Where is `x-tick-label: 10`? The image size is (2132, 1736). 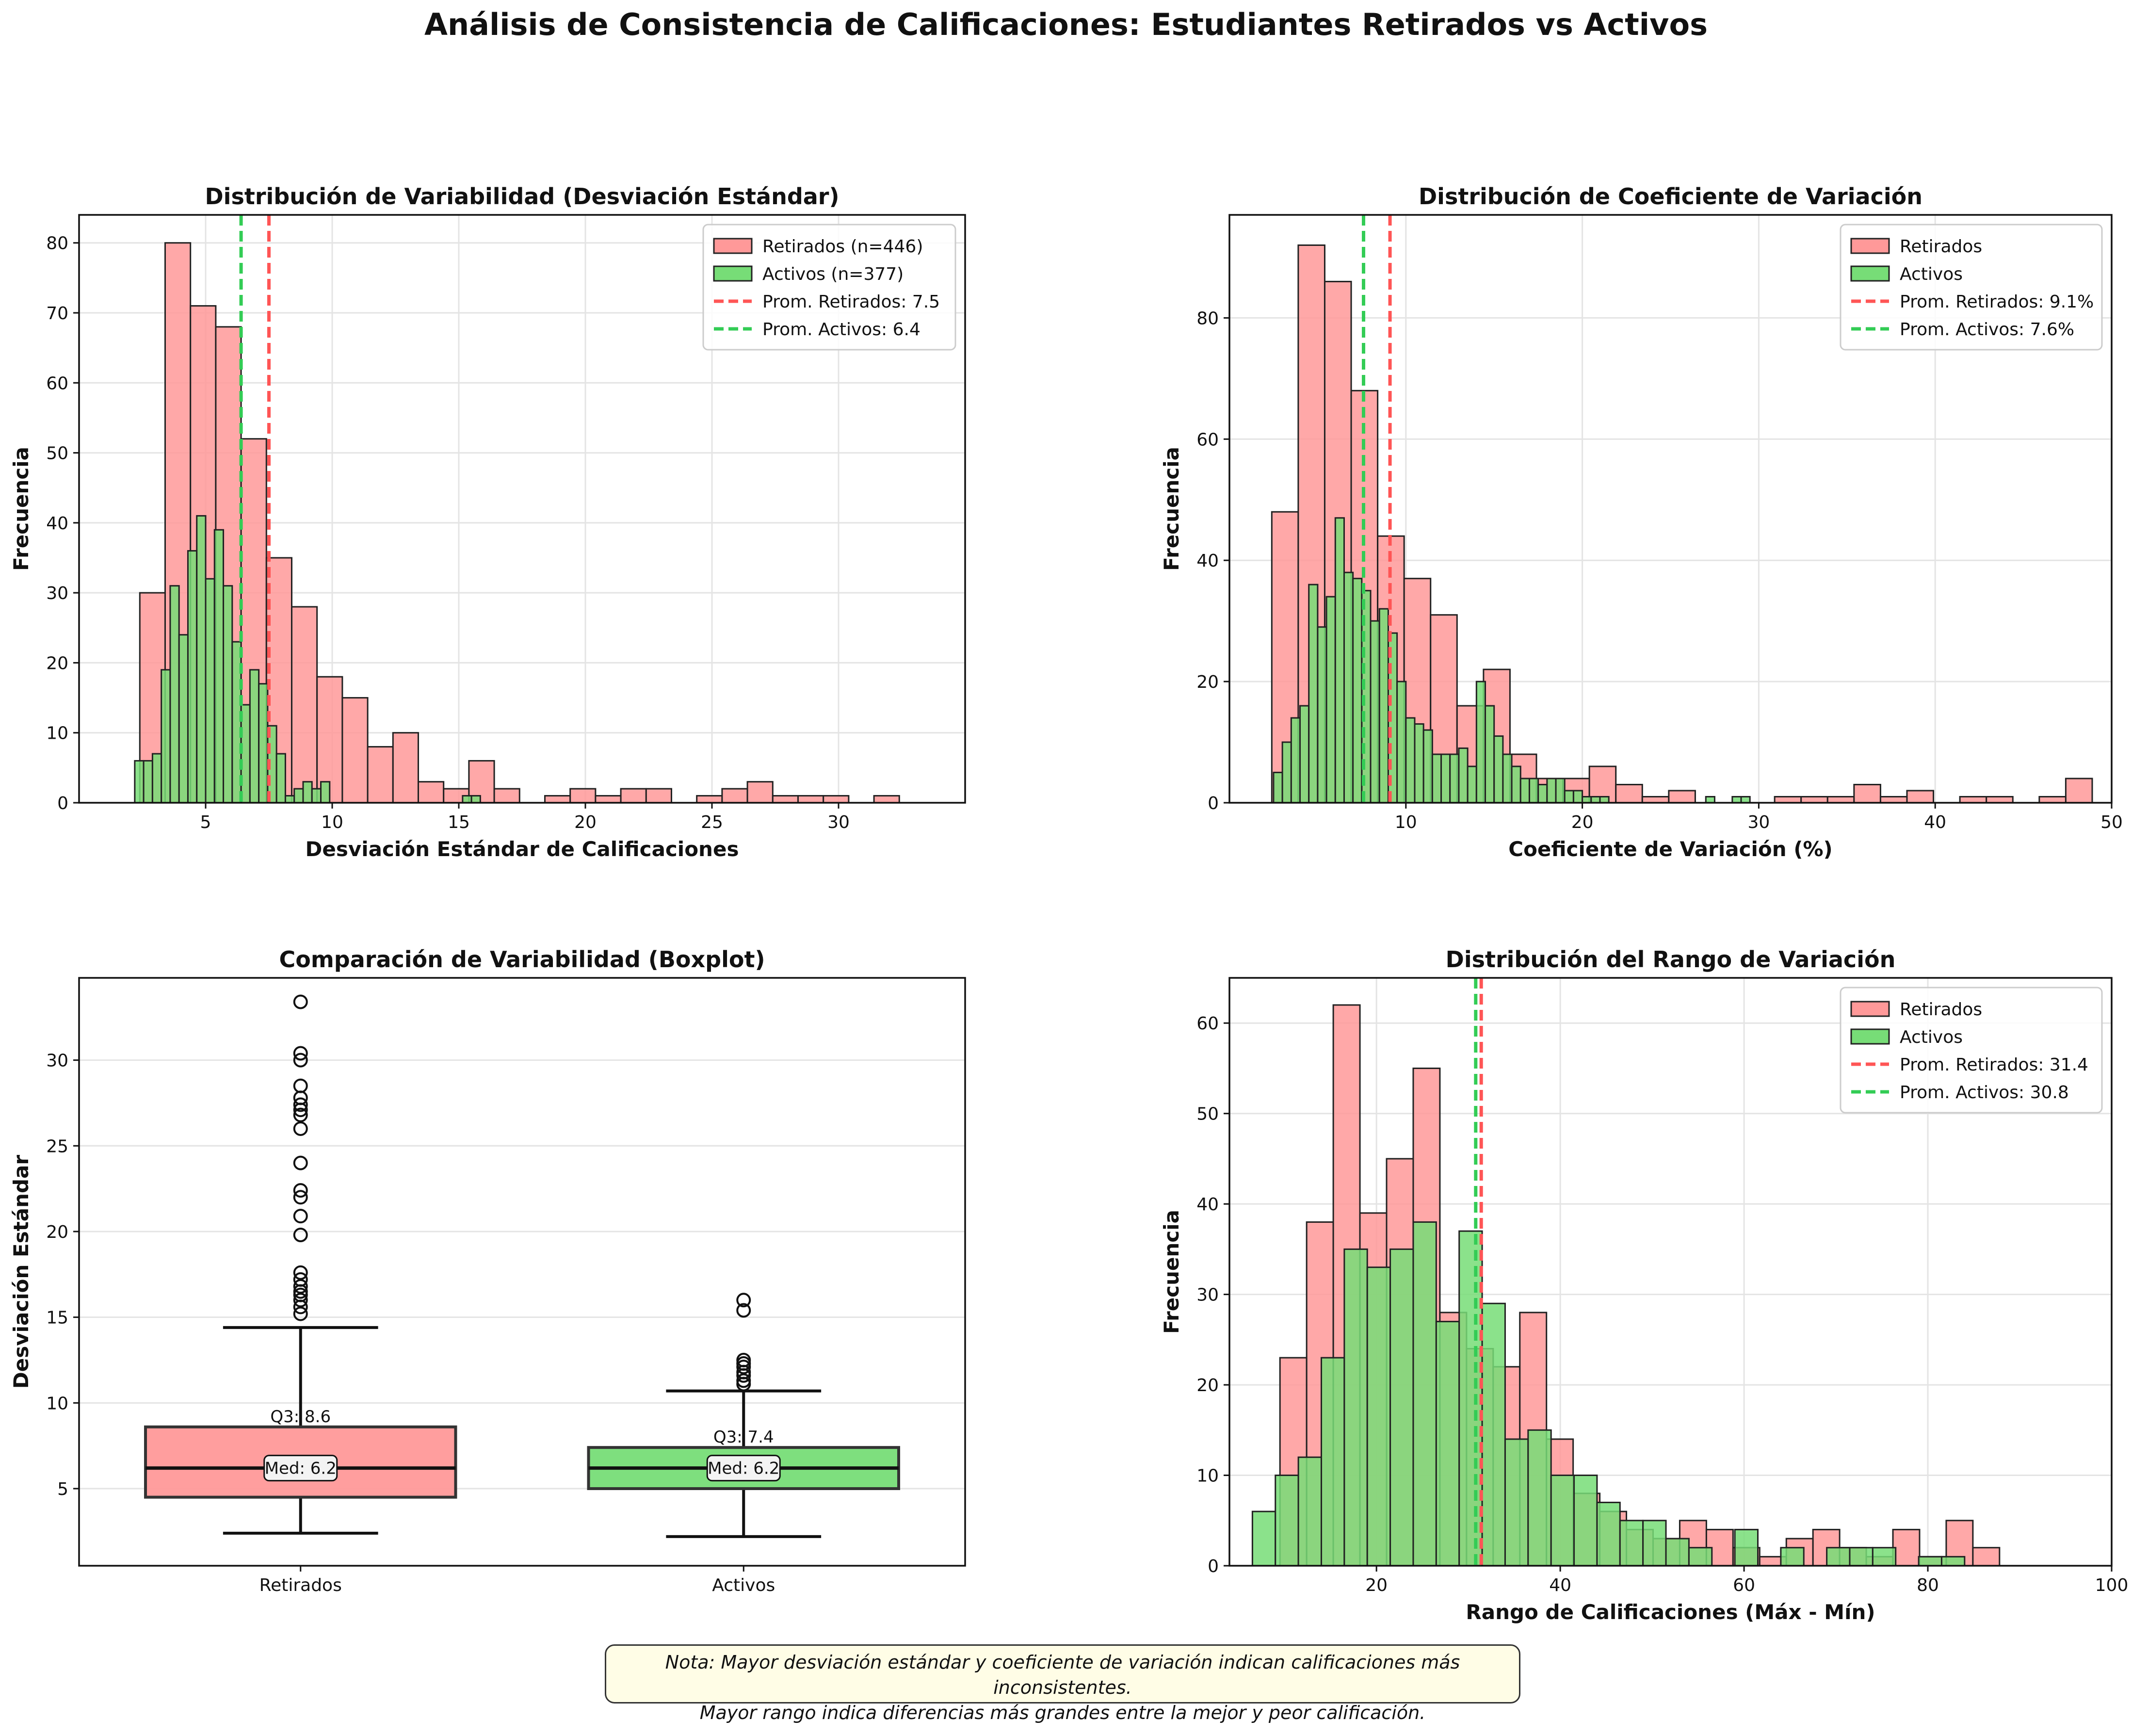
x-tick-label: 10 is located at coordinates (332, 822).